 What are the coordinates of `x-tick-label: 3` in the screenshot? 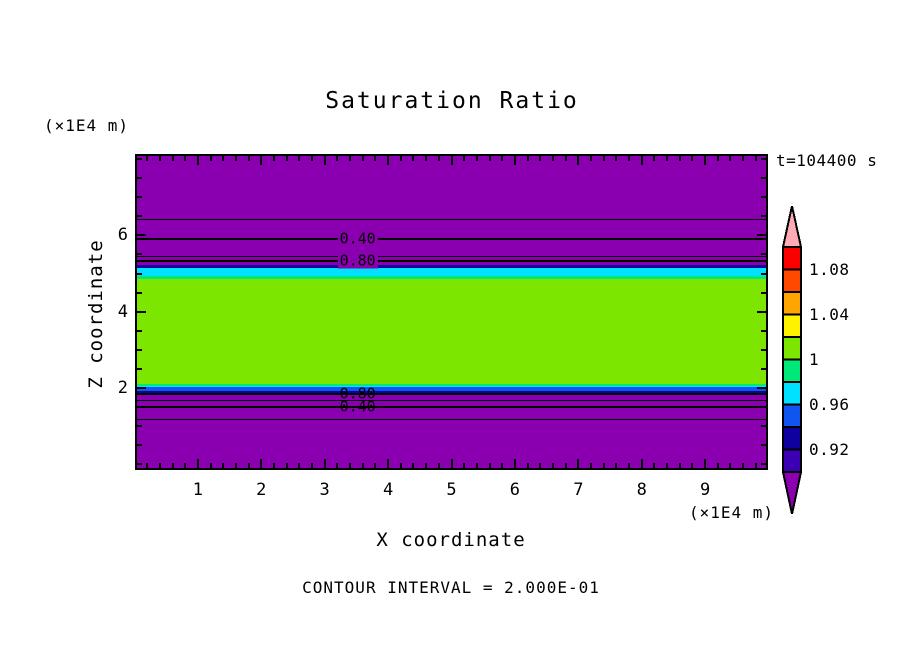 It's located at (324, 490).